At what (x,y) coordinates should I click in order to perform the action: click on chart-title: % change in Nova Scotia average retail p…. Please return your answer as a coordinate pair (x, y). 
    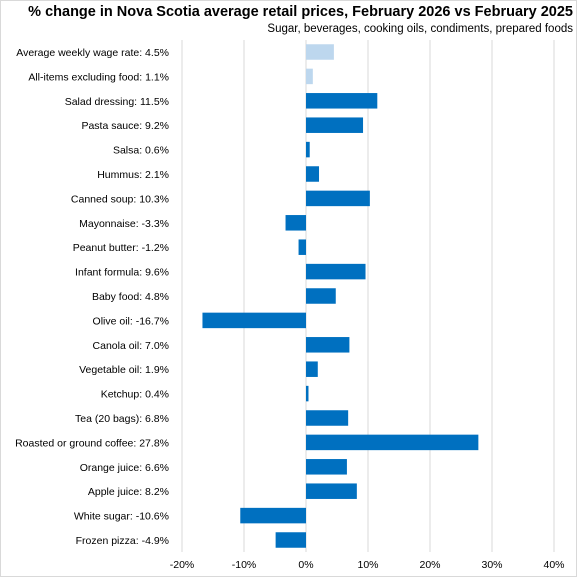
    Looking at the image, I should click on (300, 12).